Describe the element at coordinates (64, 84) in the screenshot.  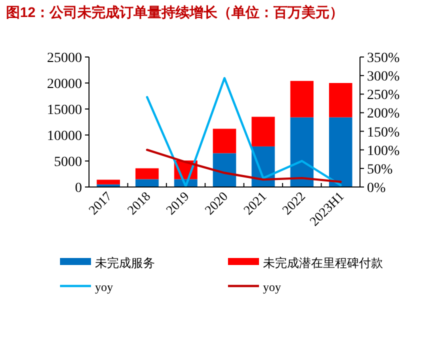
I see `y-tick-label: 20000` at that location.